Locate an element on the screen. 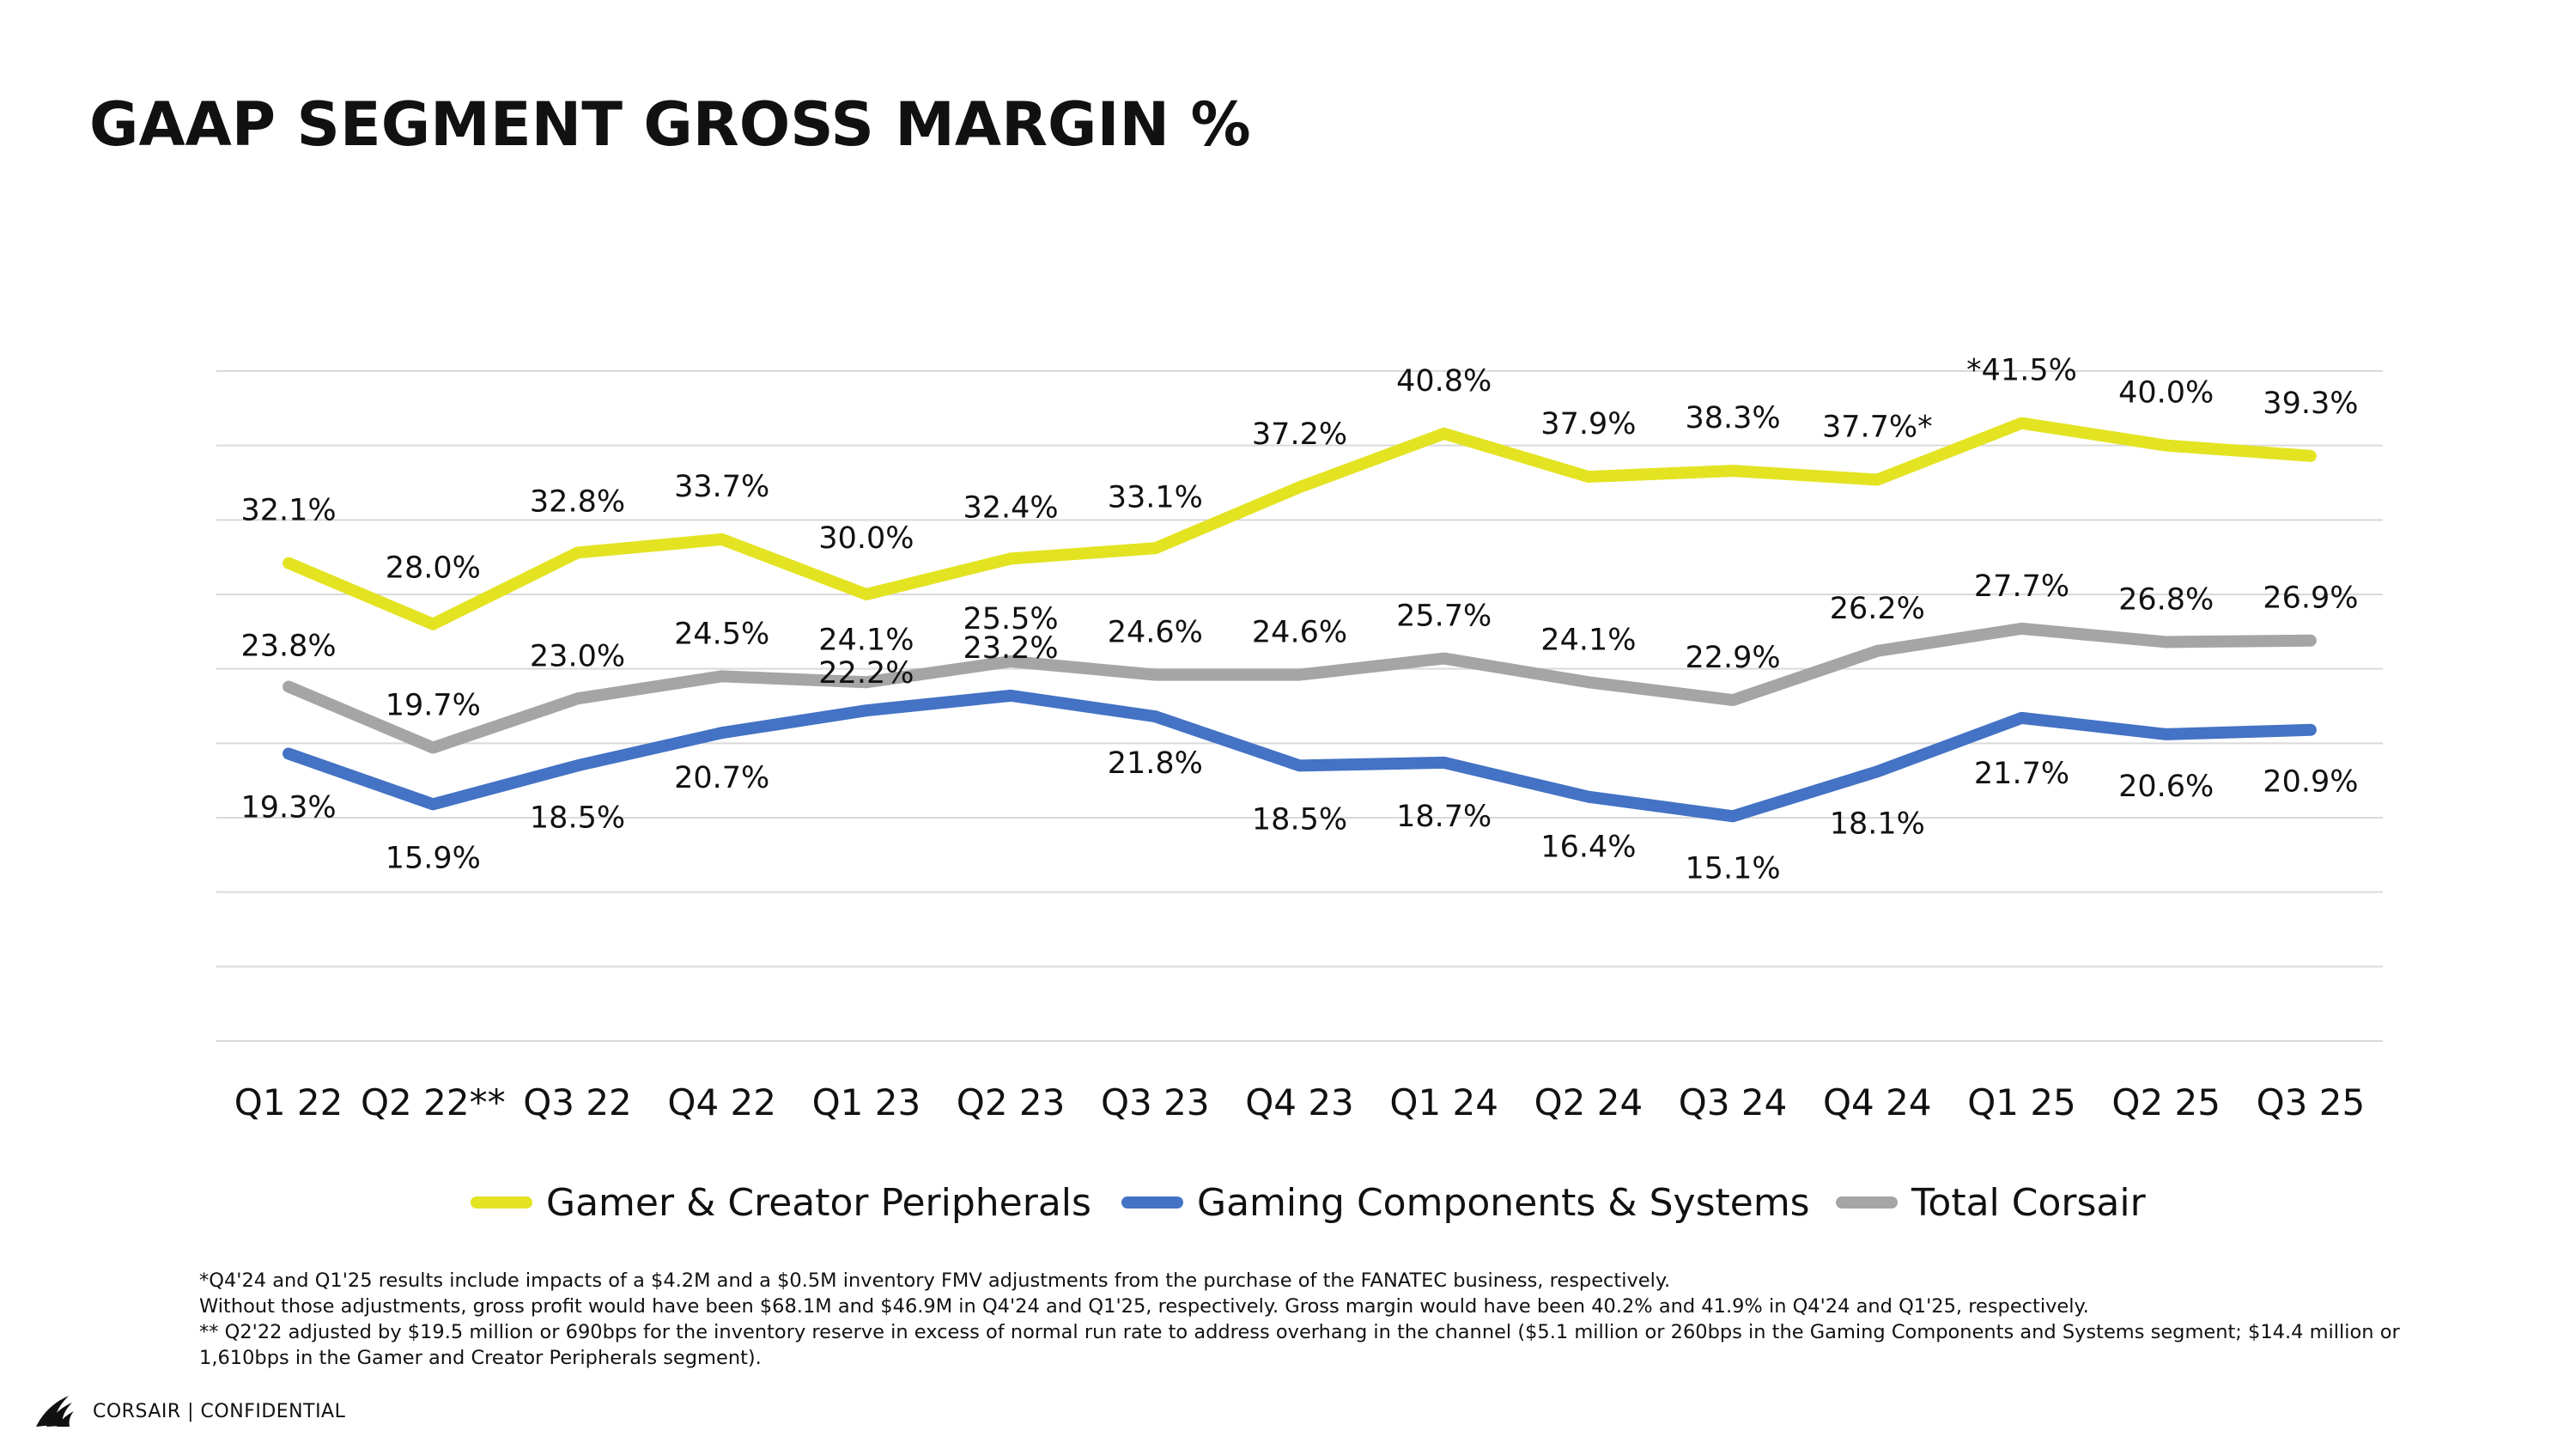 The width and height of the screenshot is (2576, 1449). legend-item-total: Total Corsair is located at coordinates (1991, 1202).